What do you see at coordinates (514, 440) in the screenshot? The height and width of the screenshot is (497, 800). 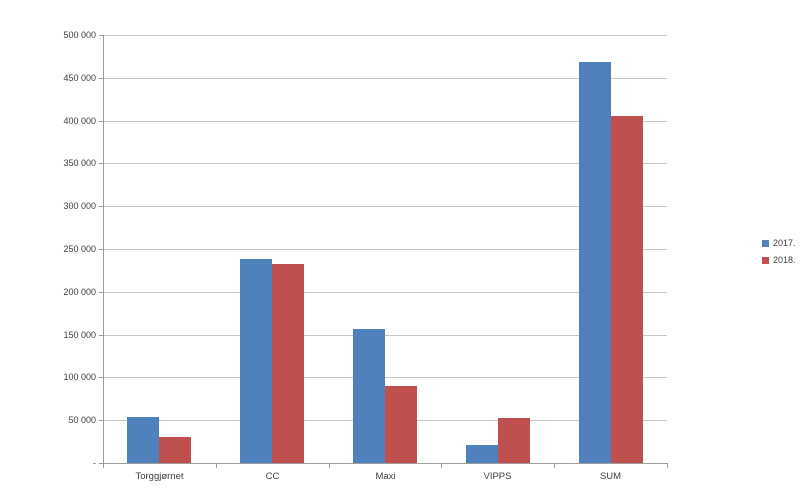 I see `bar-2018-vipps` at bounding box center [514, 440].